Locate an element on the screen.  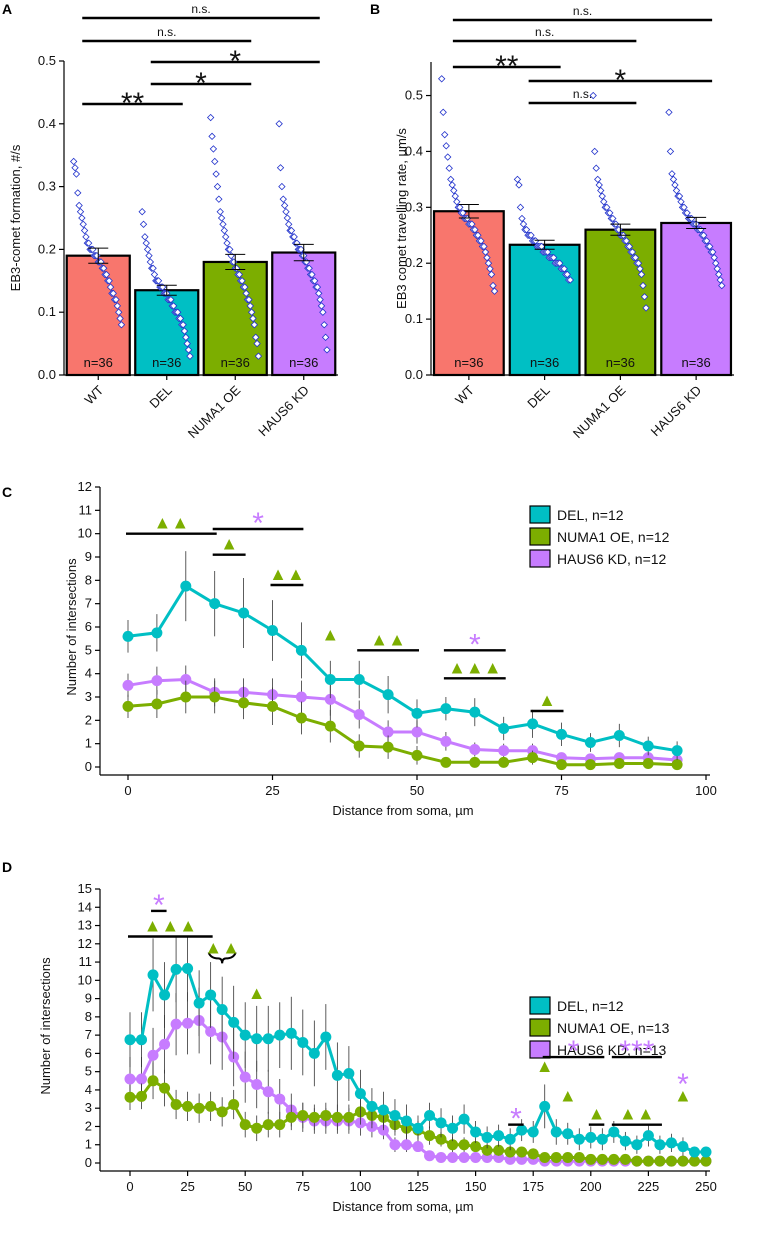
annotation-label: ▲▲ is located at coordinates (388, 639).